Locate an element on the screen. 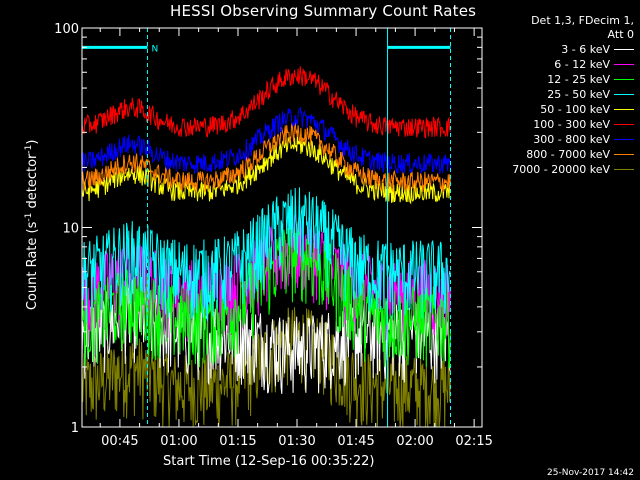 Image resolution: width=640 pixels, height=480 pixels. x-tick-label-5: 02:00 is located at coordinates (414, 441).